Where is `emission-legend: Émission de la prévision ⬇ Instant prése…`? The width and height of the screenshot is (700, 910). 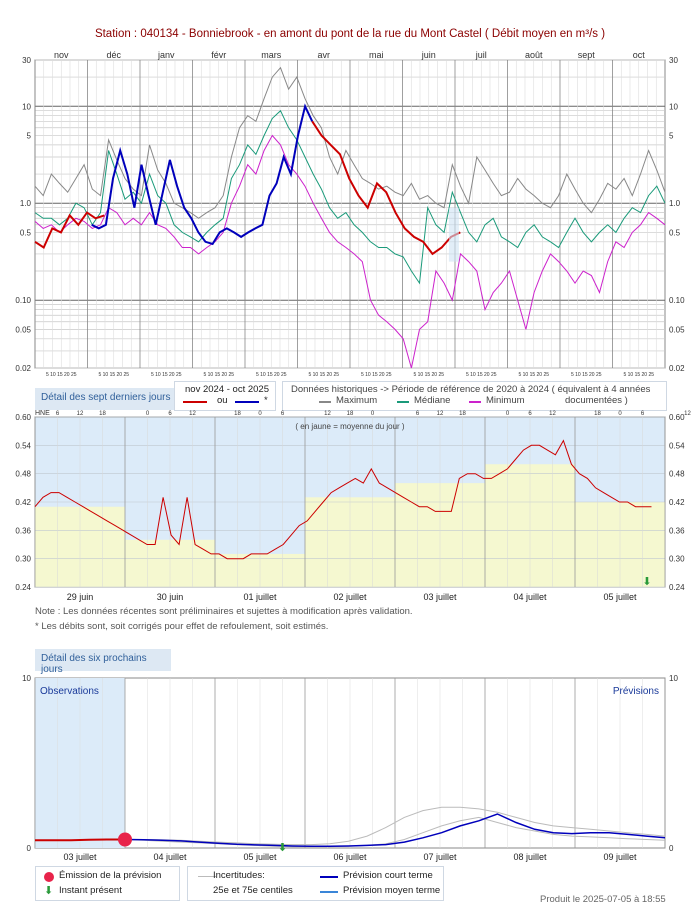 emission-legend: Émission de la prévision ⬇ Instant prése… is located at coordinates (107, 883).